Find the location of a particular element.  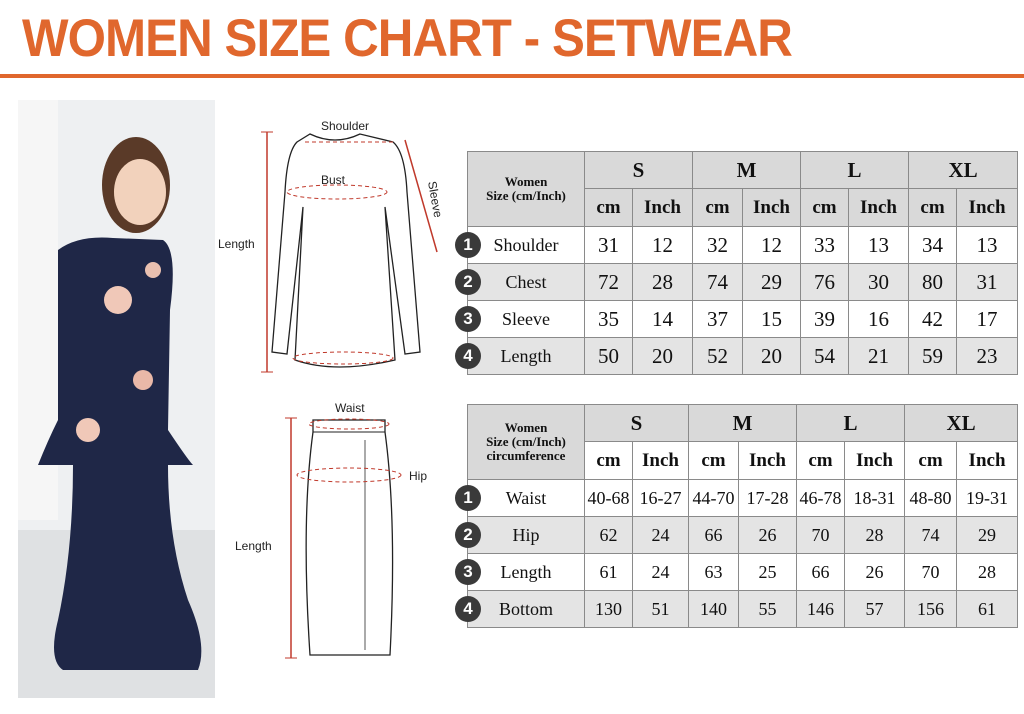

table-row: 4 Length 50 20 52 20 54 21 59 23 is located at coordinates (737, 356).